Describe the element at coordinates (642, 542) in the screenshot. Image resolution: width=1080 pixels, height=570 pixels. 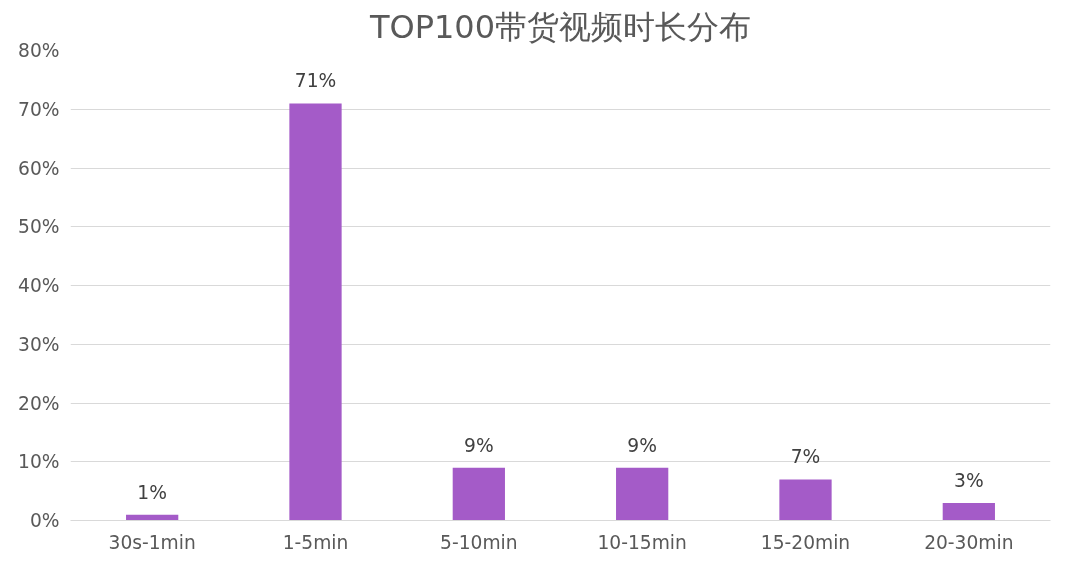
I see `x-tick-label: 10-15min` at that location.